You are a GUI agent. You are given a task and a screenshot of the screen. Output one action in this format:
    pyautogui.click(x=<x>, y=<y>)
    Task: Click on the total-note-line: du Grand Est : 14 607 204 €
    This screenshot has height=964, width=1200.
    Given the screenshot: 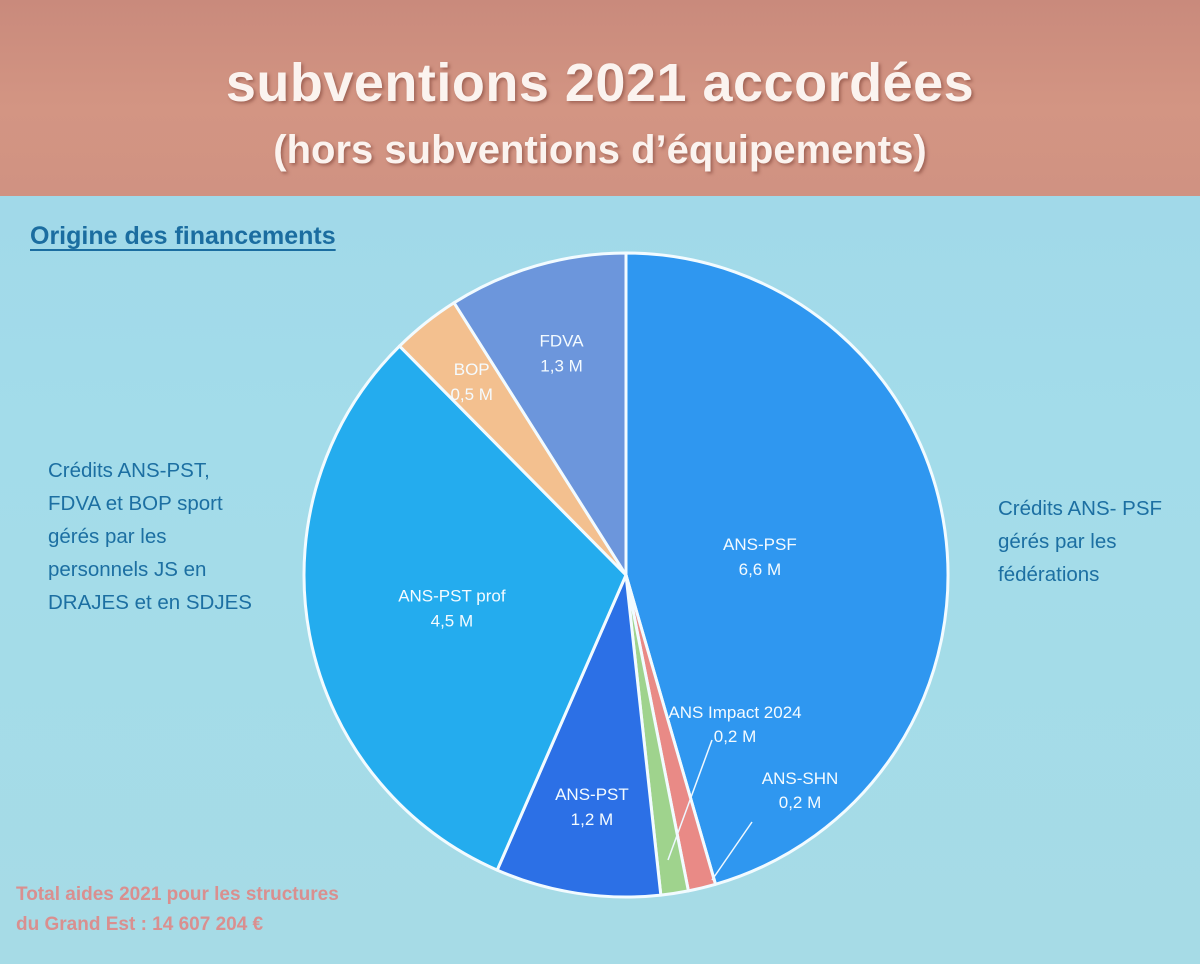 What is the action you would take?
    pyautogui.click(x=140, y=924)
    